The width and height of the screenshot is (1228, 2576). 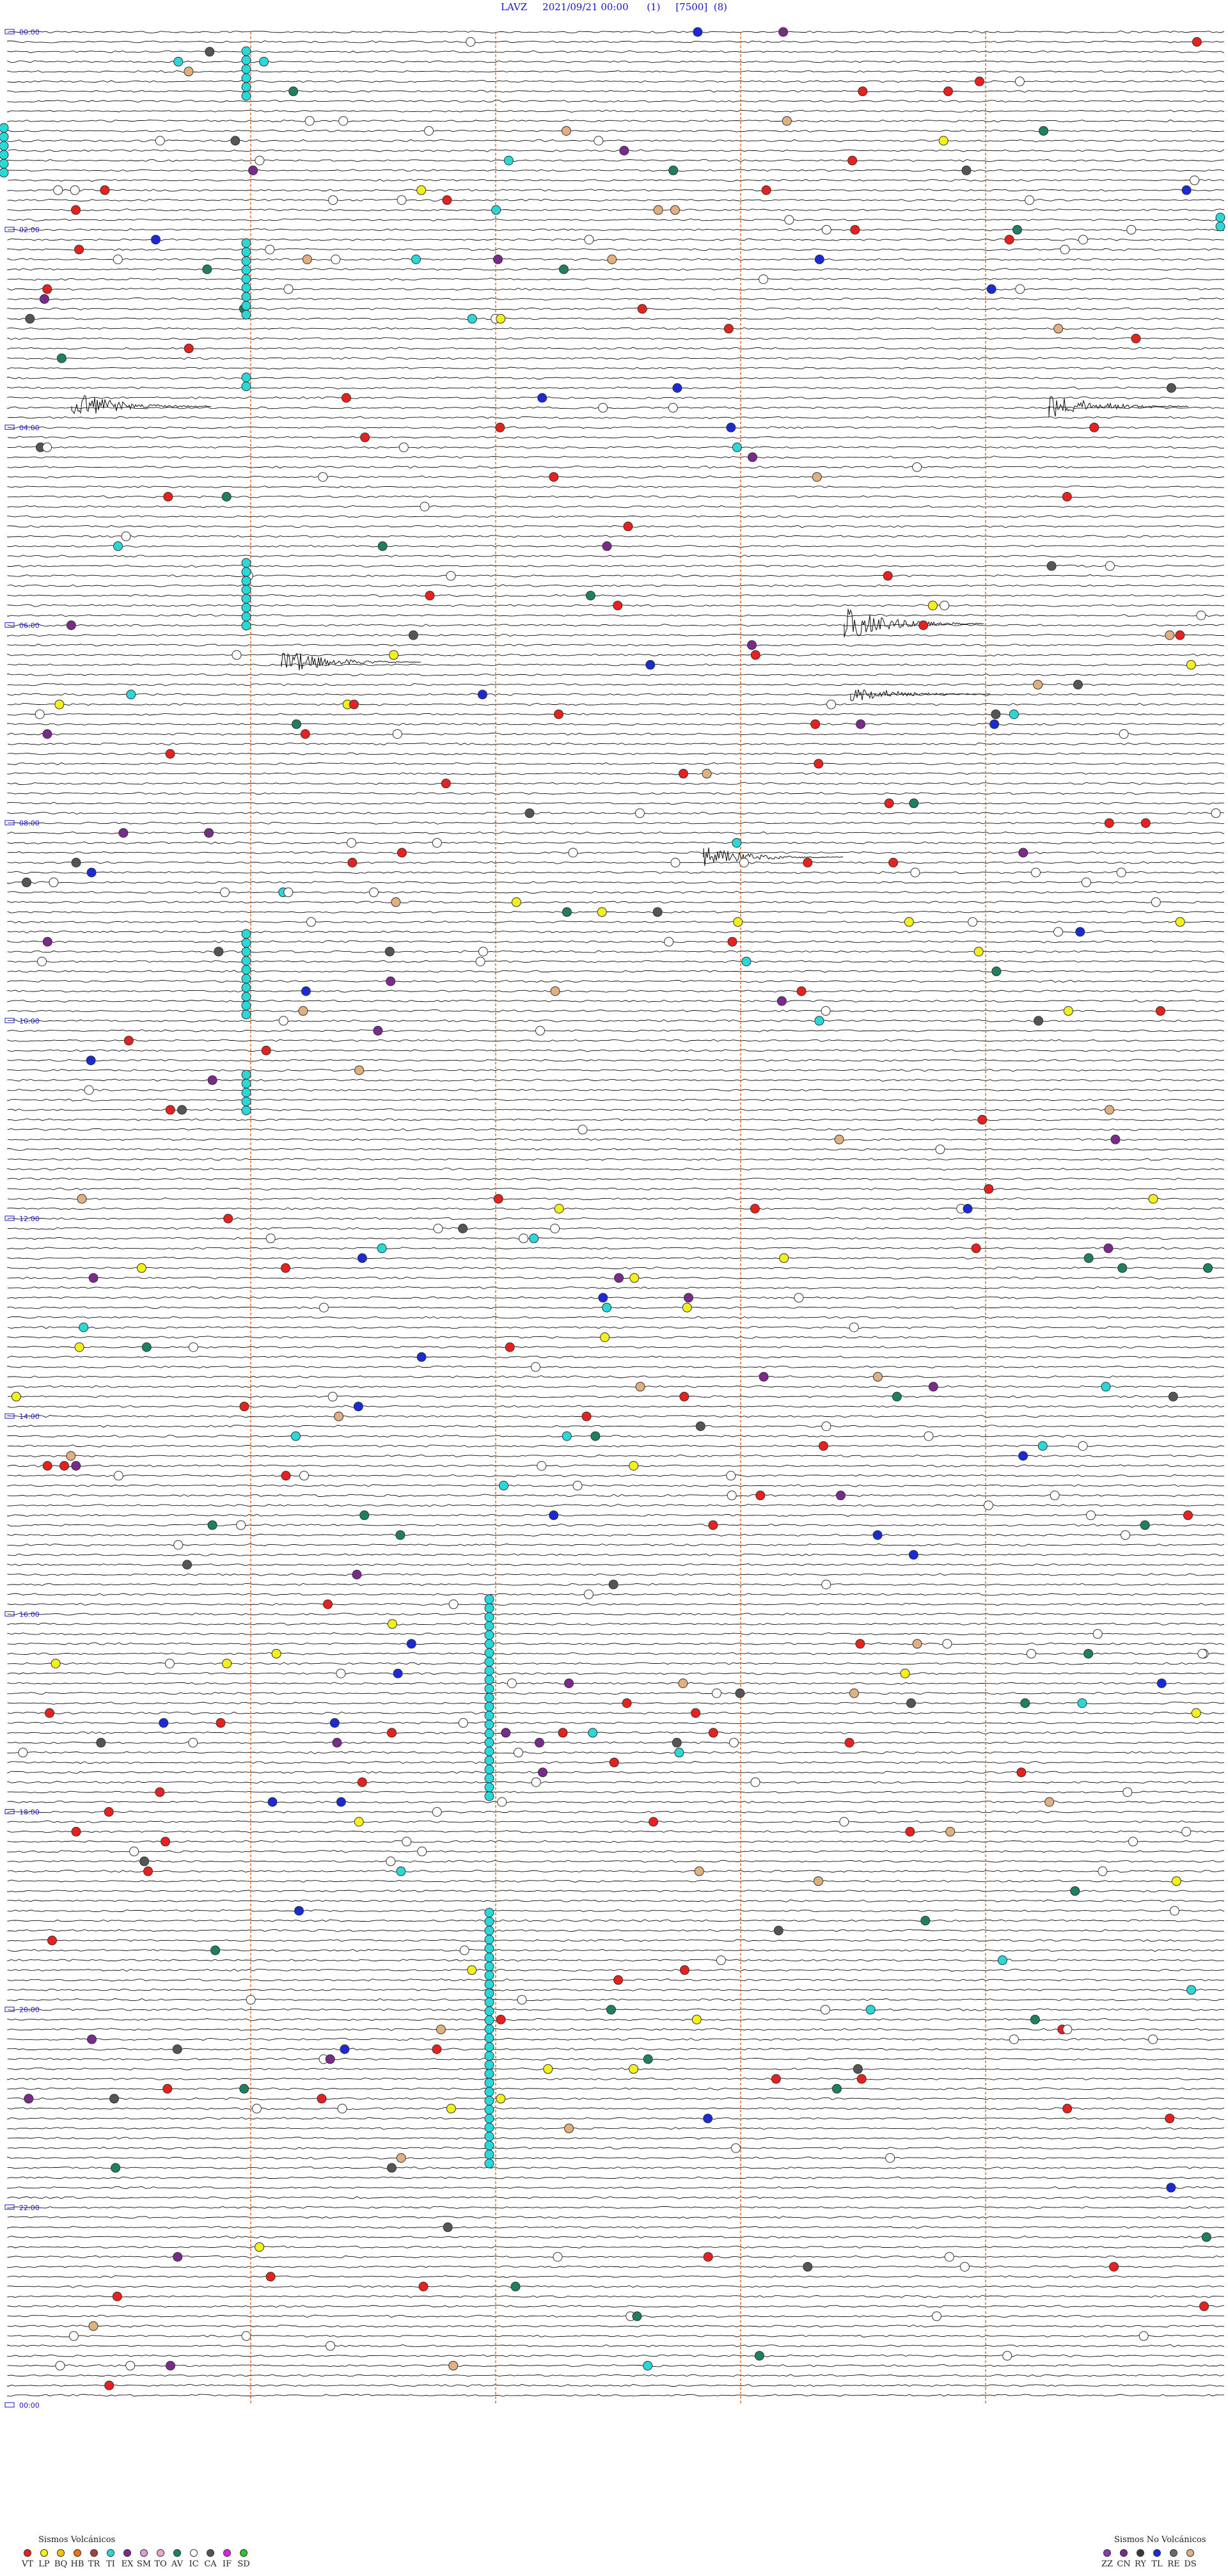 I want to click on legend-code-label: ZZ, so click(x=1107, y=2564).